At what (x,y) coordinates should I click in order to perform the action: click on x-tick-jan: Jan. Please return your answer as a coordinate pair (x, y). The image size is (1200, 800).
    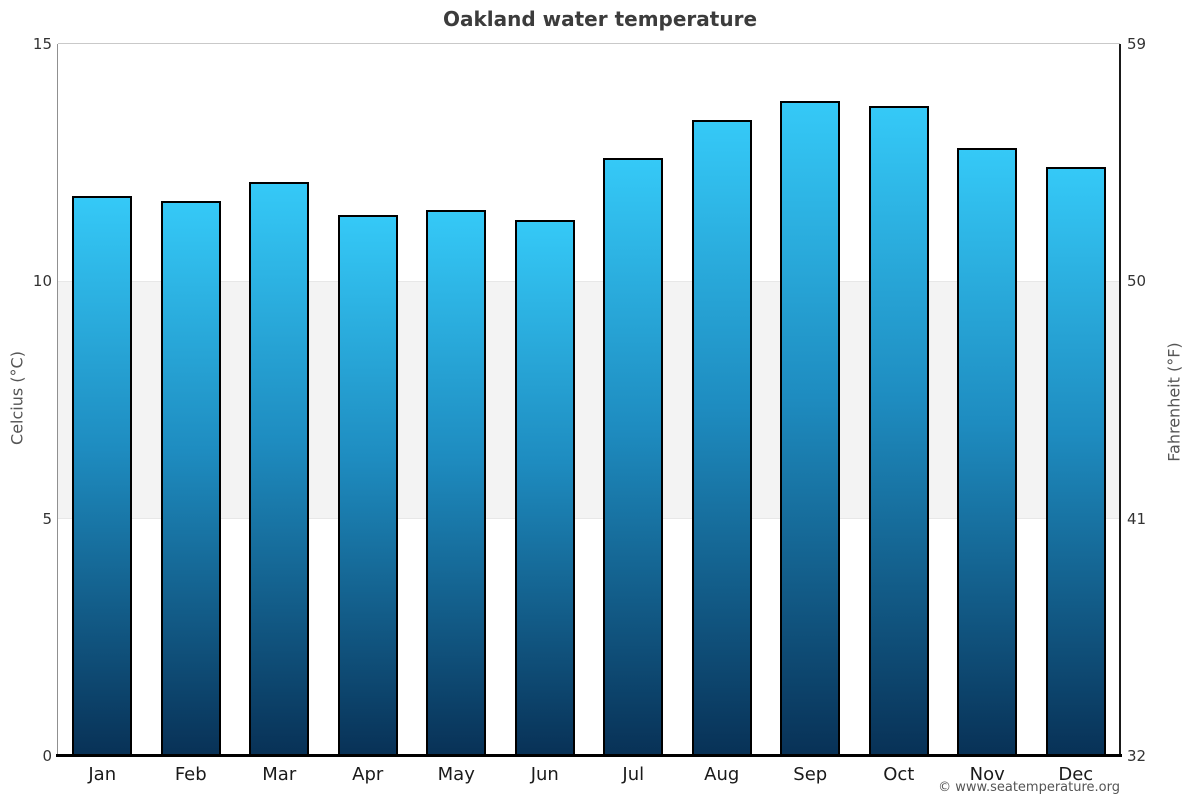
    Looking at the image, I should click on (102, 774).